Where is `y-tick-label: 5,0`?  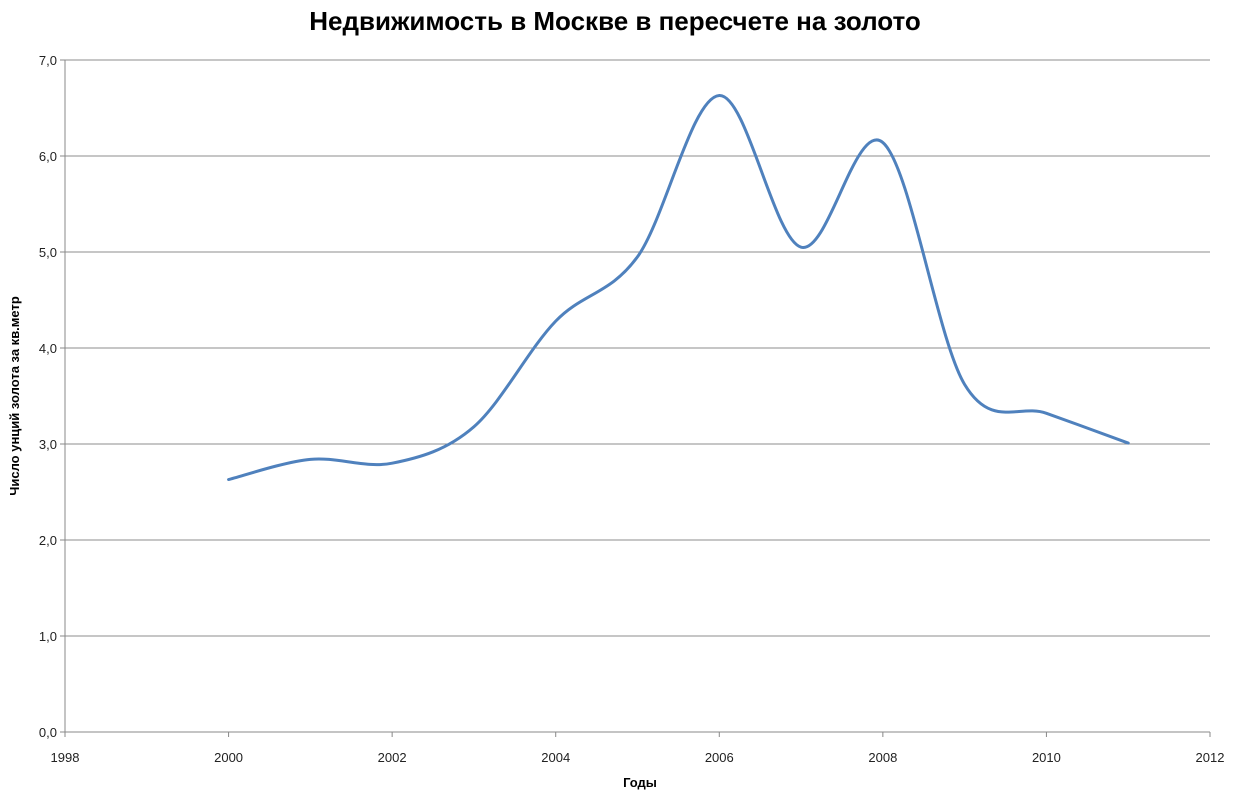
y-tick-label: 5,0 is located at coordinates (48, 252).